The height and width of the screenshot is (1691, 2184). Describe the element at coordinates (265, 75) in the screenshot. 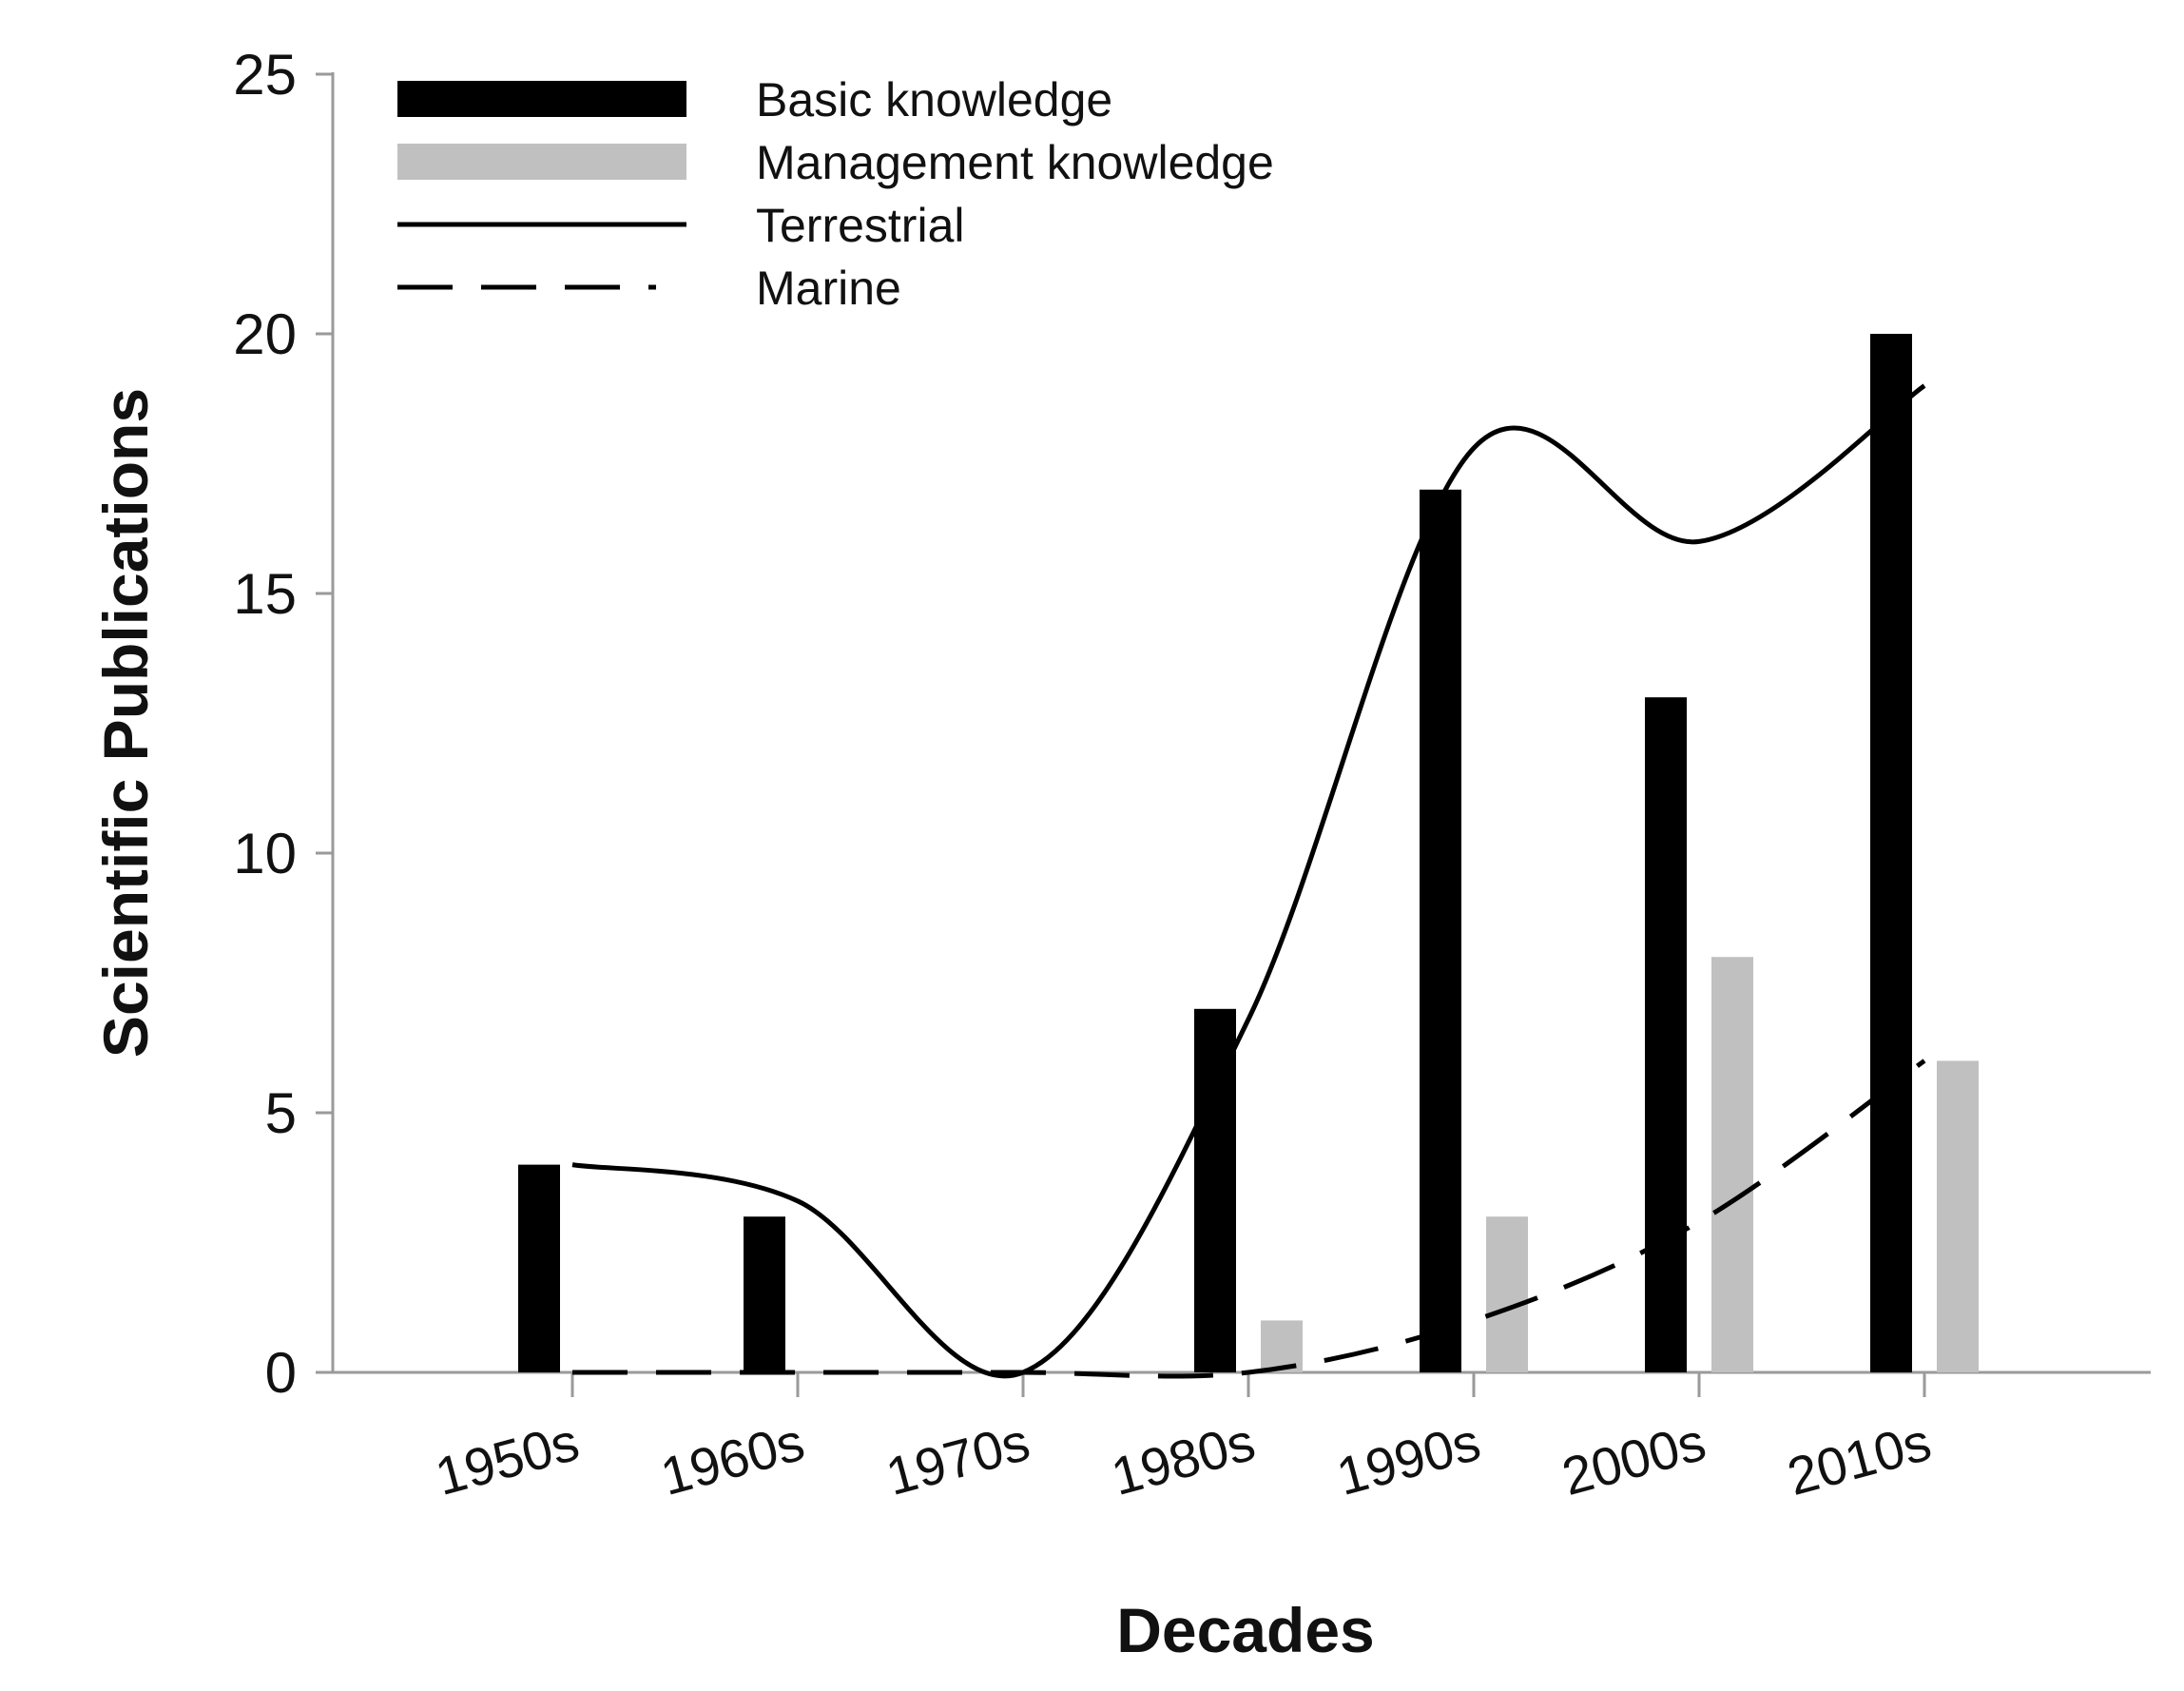

I see `y-tick-label: 25` at that location.